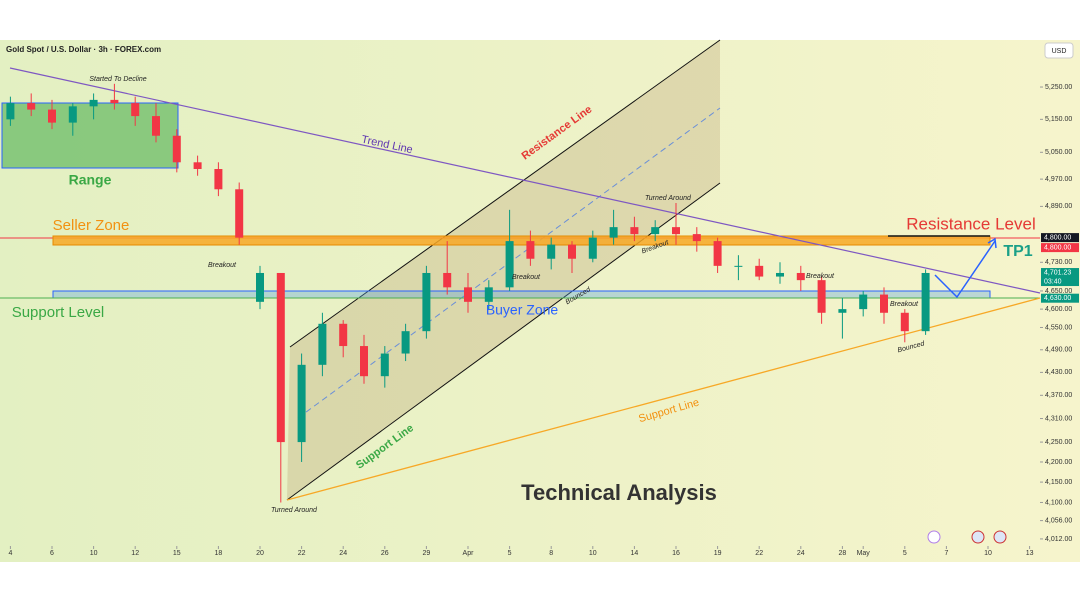 This screenshot has width=1080, height=608. What do you see at coordinates (91, 225) in the screenshot?
I see `annotation: Seller Zone` at bounding box center [91, 225].